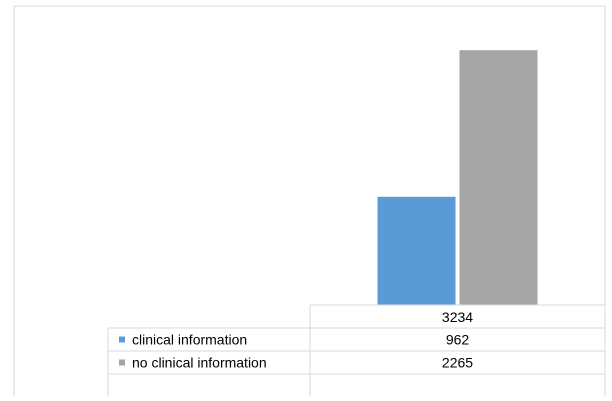  I want to click on category-label: 3234, so click(457, 317).